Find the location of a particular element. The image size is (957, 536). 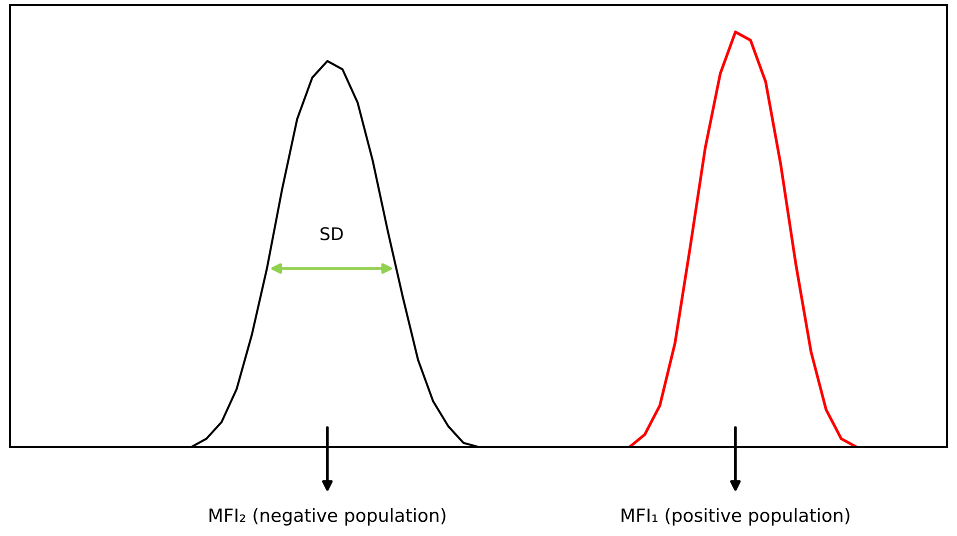

text: MFI₁ (positive population) is located at coordinates (736, 517).